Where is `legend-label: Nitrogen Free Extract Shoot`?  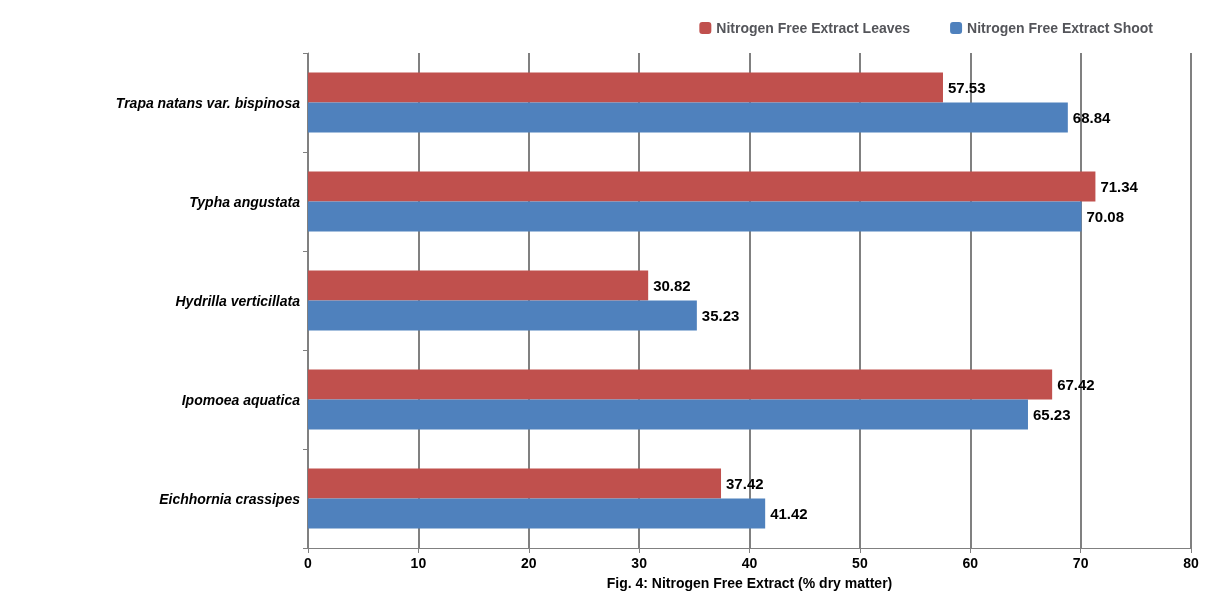 legend-label: Nitrogen Free Extract Shoot is located at coordinates (1060, 28).